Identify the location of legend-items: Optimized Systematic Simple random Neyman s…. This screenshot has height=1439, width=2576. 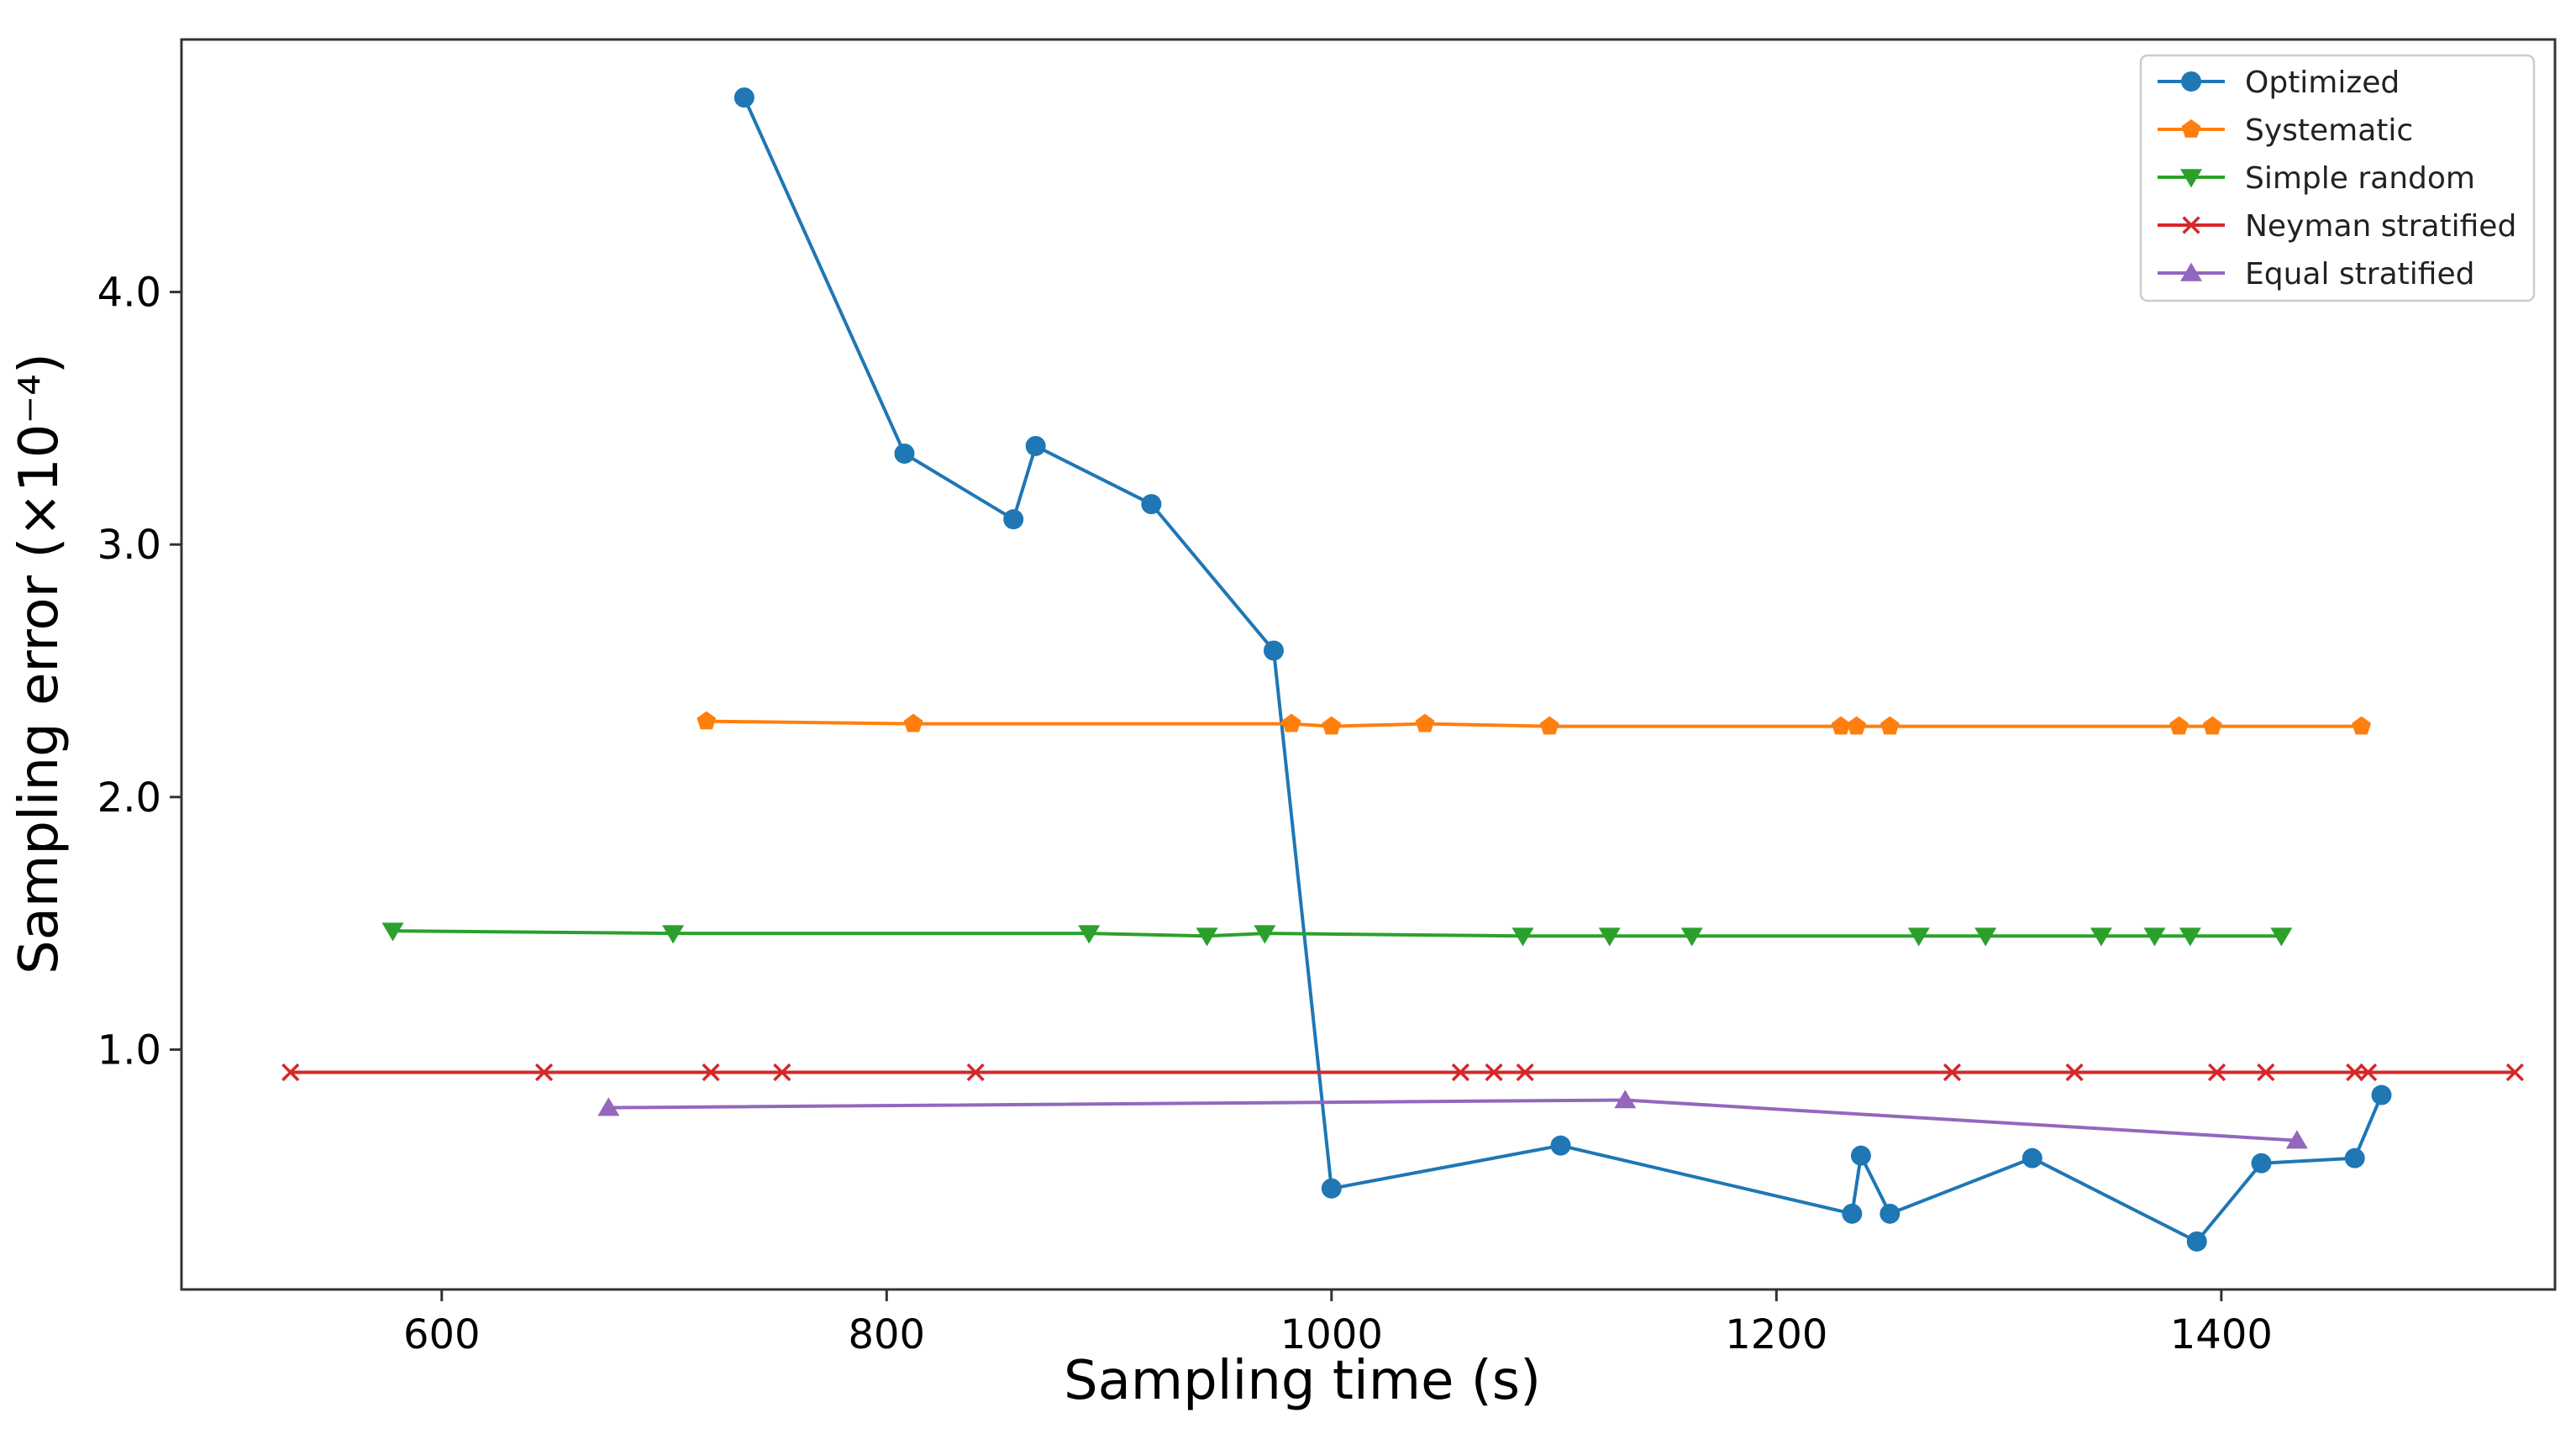
(2337, 178).